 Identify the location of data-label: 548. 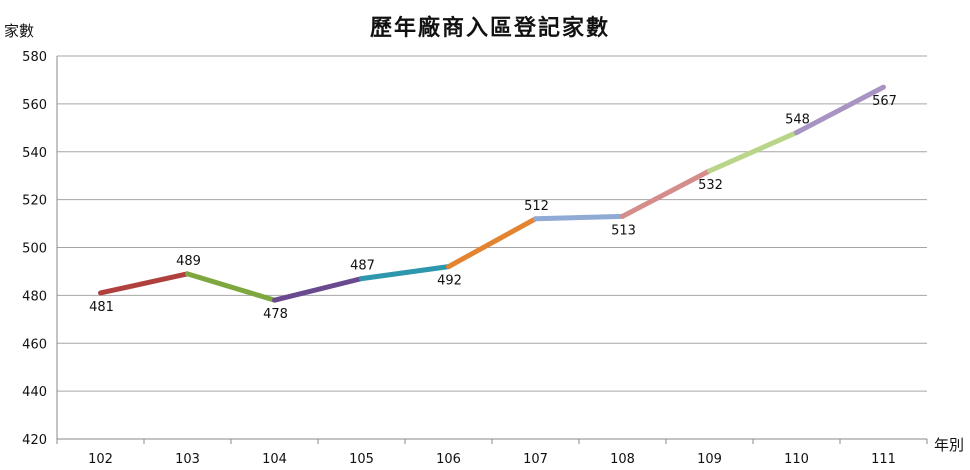
(797, 120).